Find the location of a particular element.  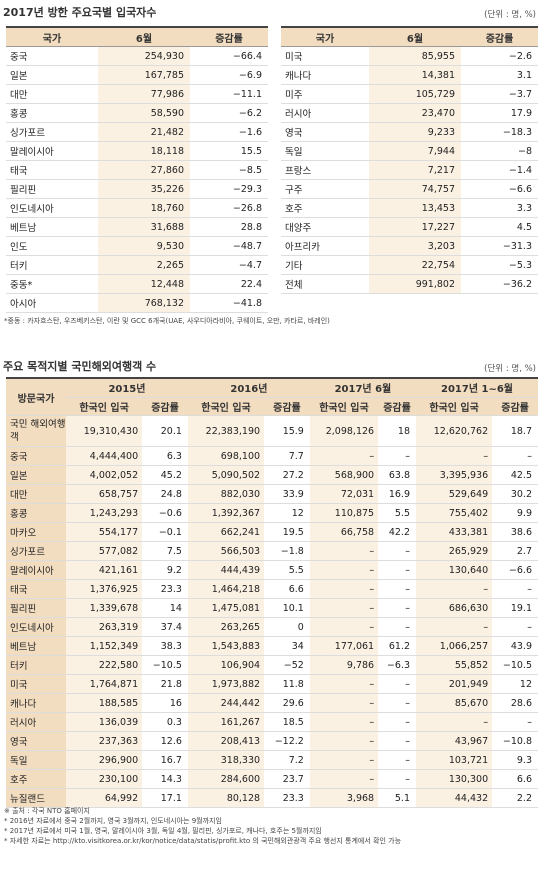

destination-name: 호주 is located at coordinates (36, 779).